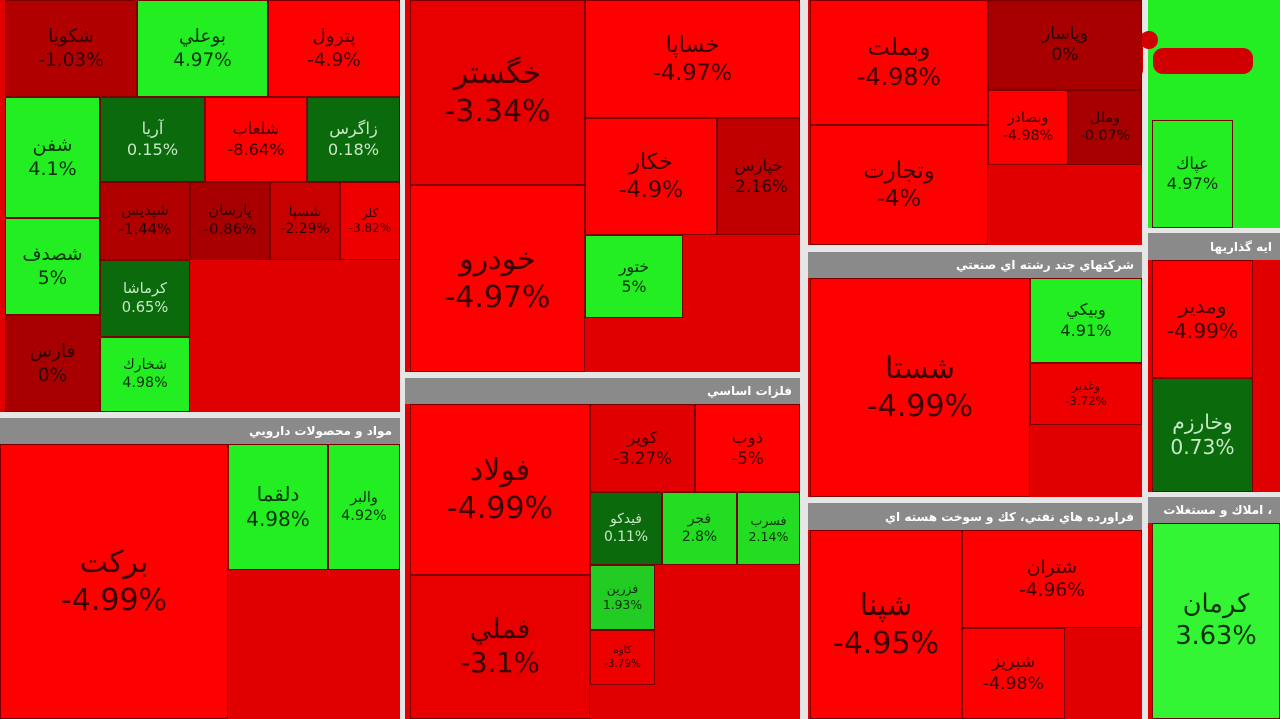  Describe the element at coordinates (622, 663) in the screenshot. I see `tile-change: -3.79%` at that location.